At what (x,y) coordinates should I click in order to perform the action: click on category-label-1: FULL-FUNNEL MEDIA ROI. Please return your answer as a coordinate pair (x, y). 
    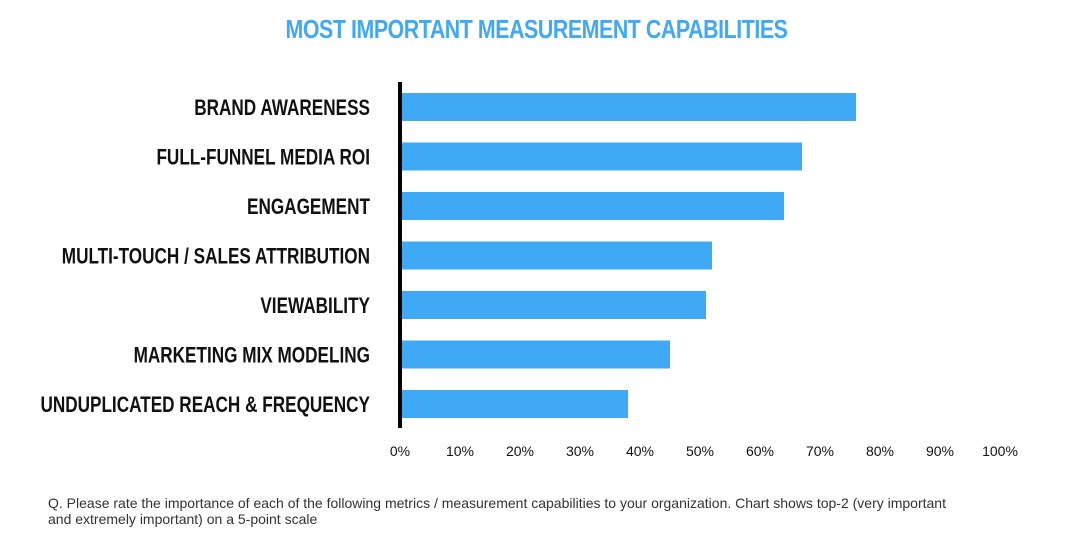
    Looking at the image, I should click on (263, 157).